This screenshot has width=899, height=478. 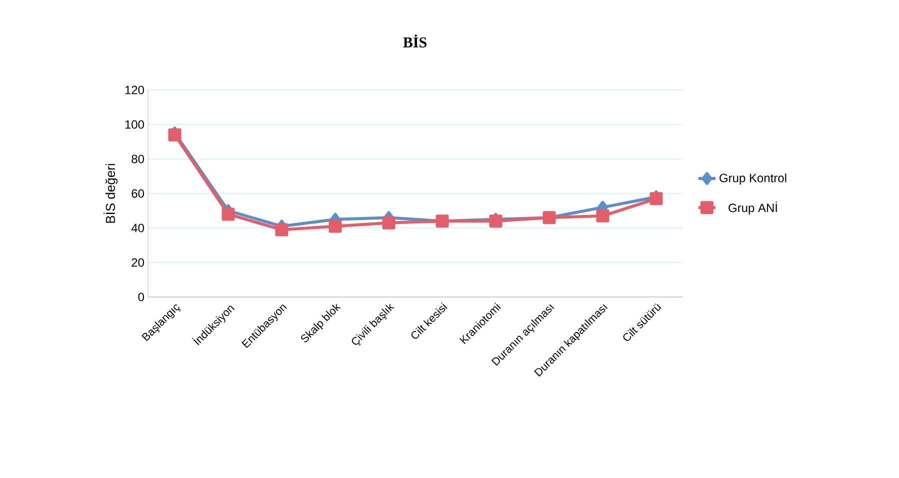 What do you see at coordinates (111, 193) in the screenshot?
I see `y-axis-title: BİS değeri` at bounding box center [111, 193].